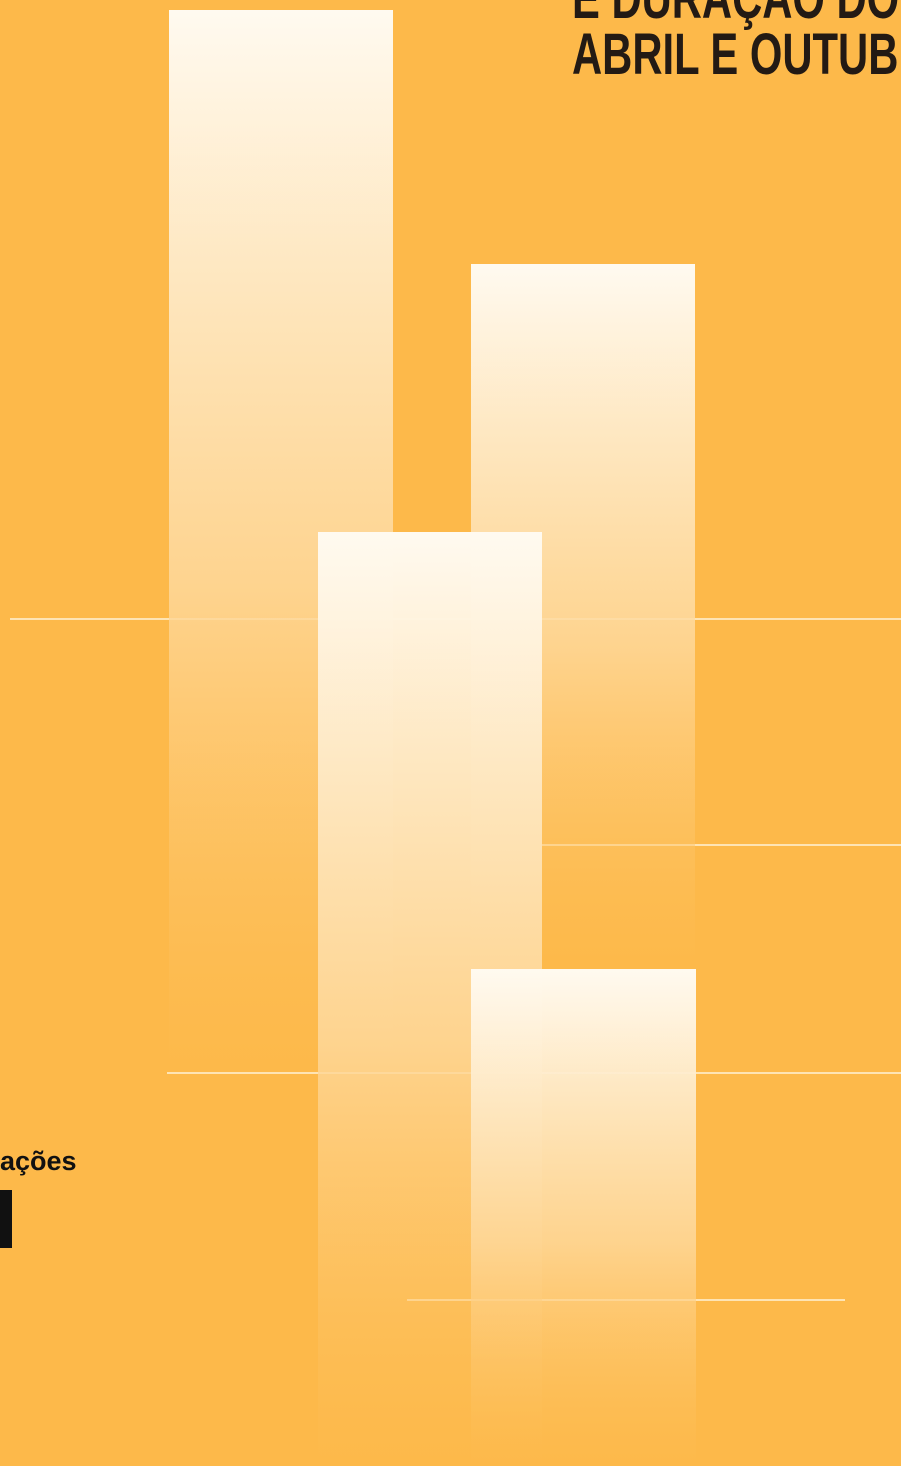 The height and width of the screenshot is (1466, 901). I want to click on block, so click(6, 1219).